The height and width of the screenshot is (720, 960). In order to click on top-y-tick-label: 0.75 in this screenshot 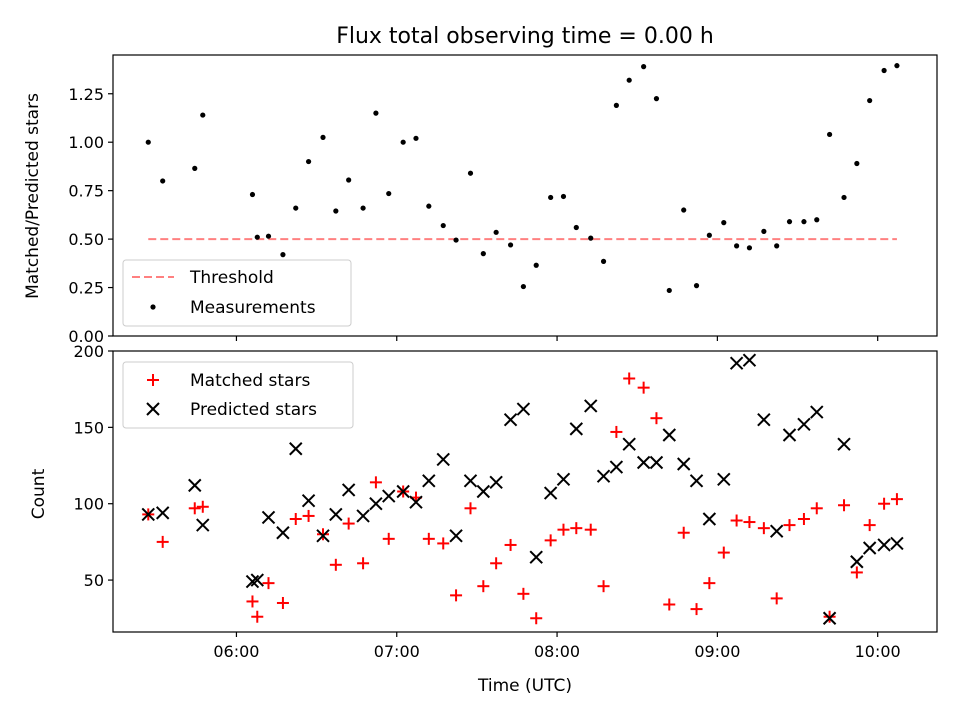, I will do `click(86, 191)`.